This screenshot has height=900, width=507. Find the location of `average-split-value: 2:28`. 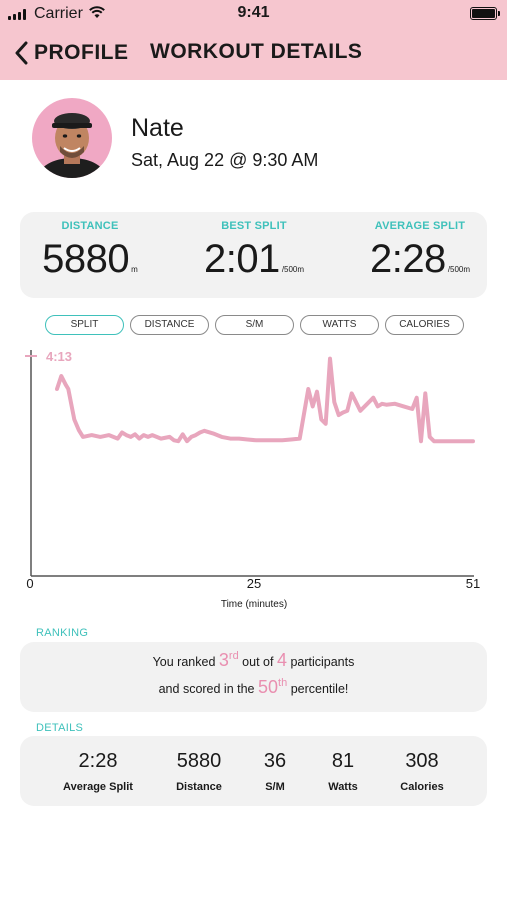

average-split-value: 2:28 is located at coordinates (407, 259).